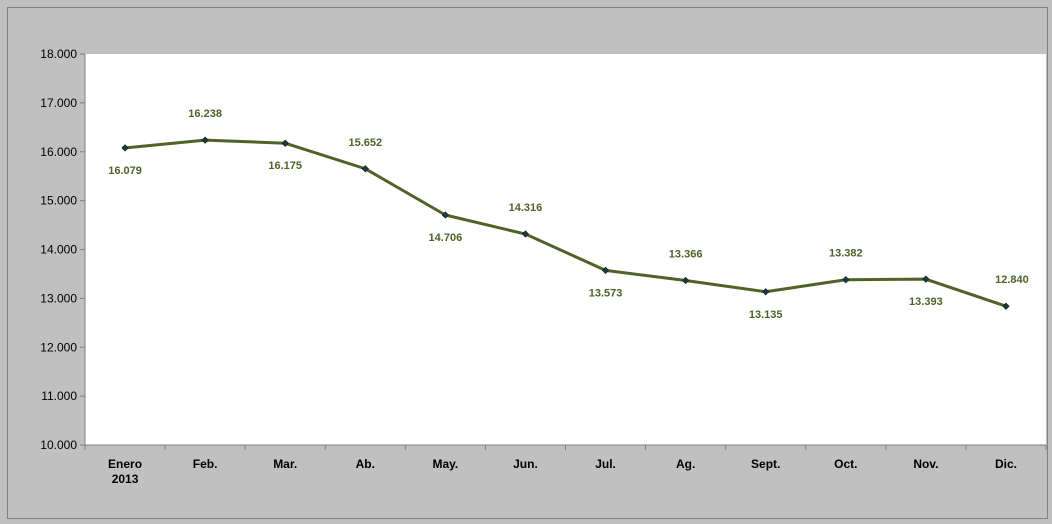 The width and height of the screenshot is (1052, 524). Describe the element at coordinates (606, 293) in the screenshot. I see `data-label: 13.573` at that location.